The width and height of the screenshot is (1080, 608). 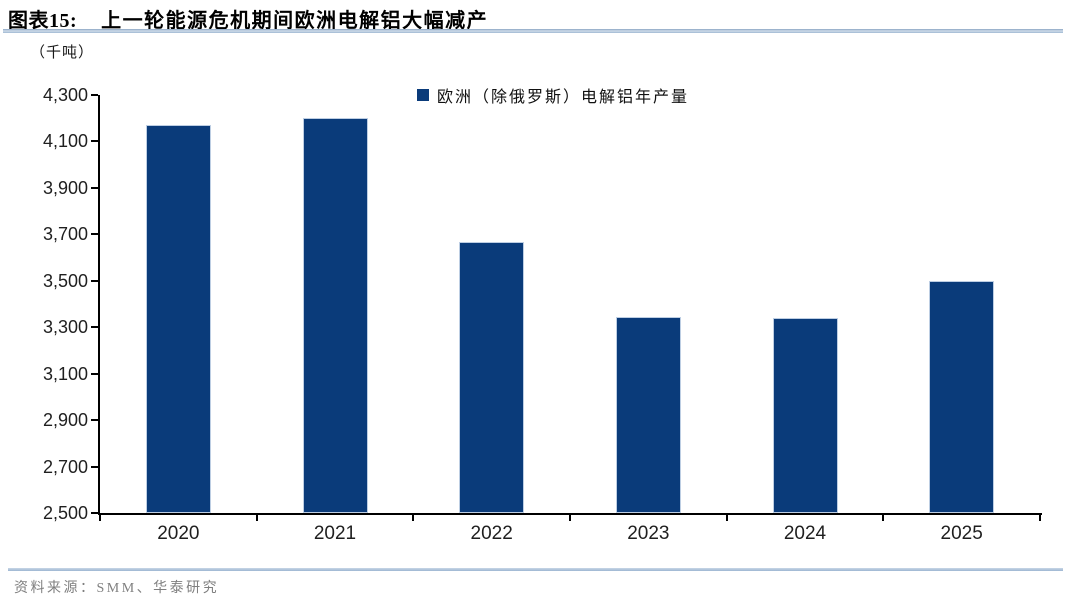 I want to click on legend-swatch-icon, so click(x=423, y=95).